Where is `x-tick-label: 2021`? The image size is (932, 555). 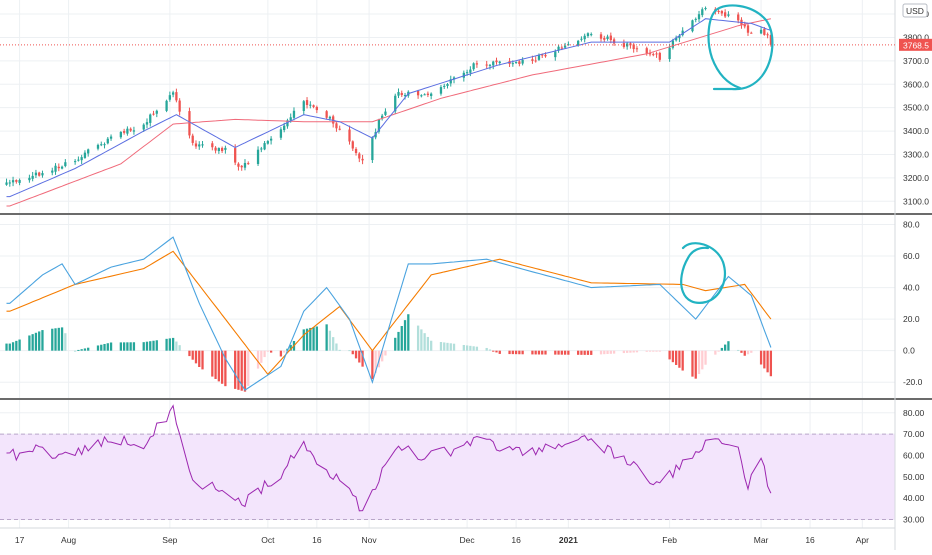
x-tick-label: 2021 is located at coordinates (568, 540).